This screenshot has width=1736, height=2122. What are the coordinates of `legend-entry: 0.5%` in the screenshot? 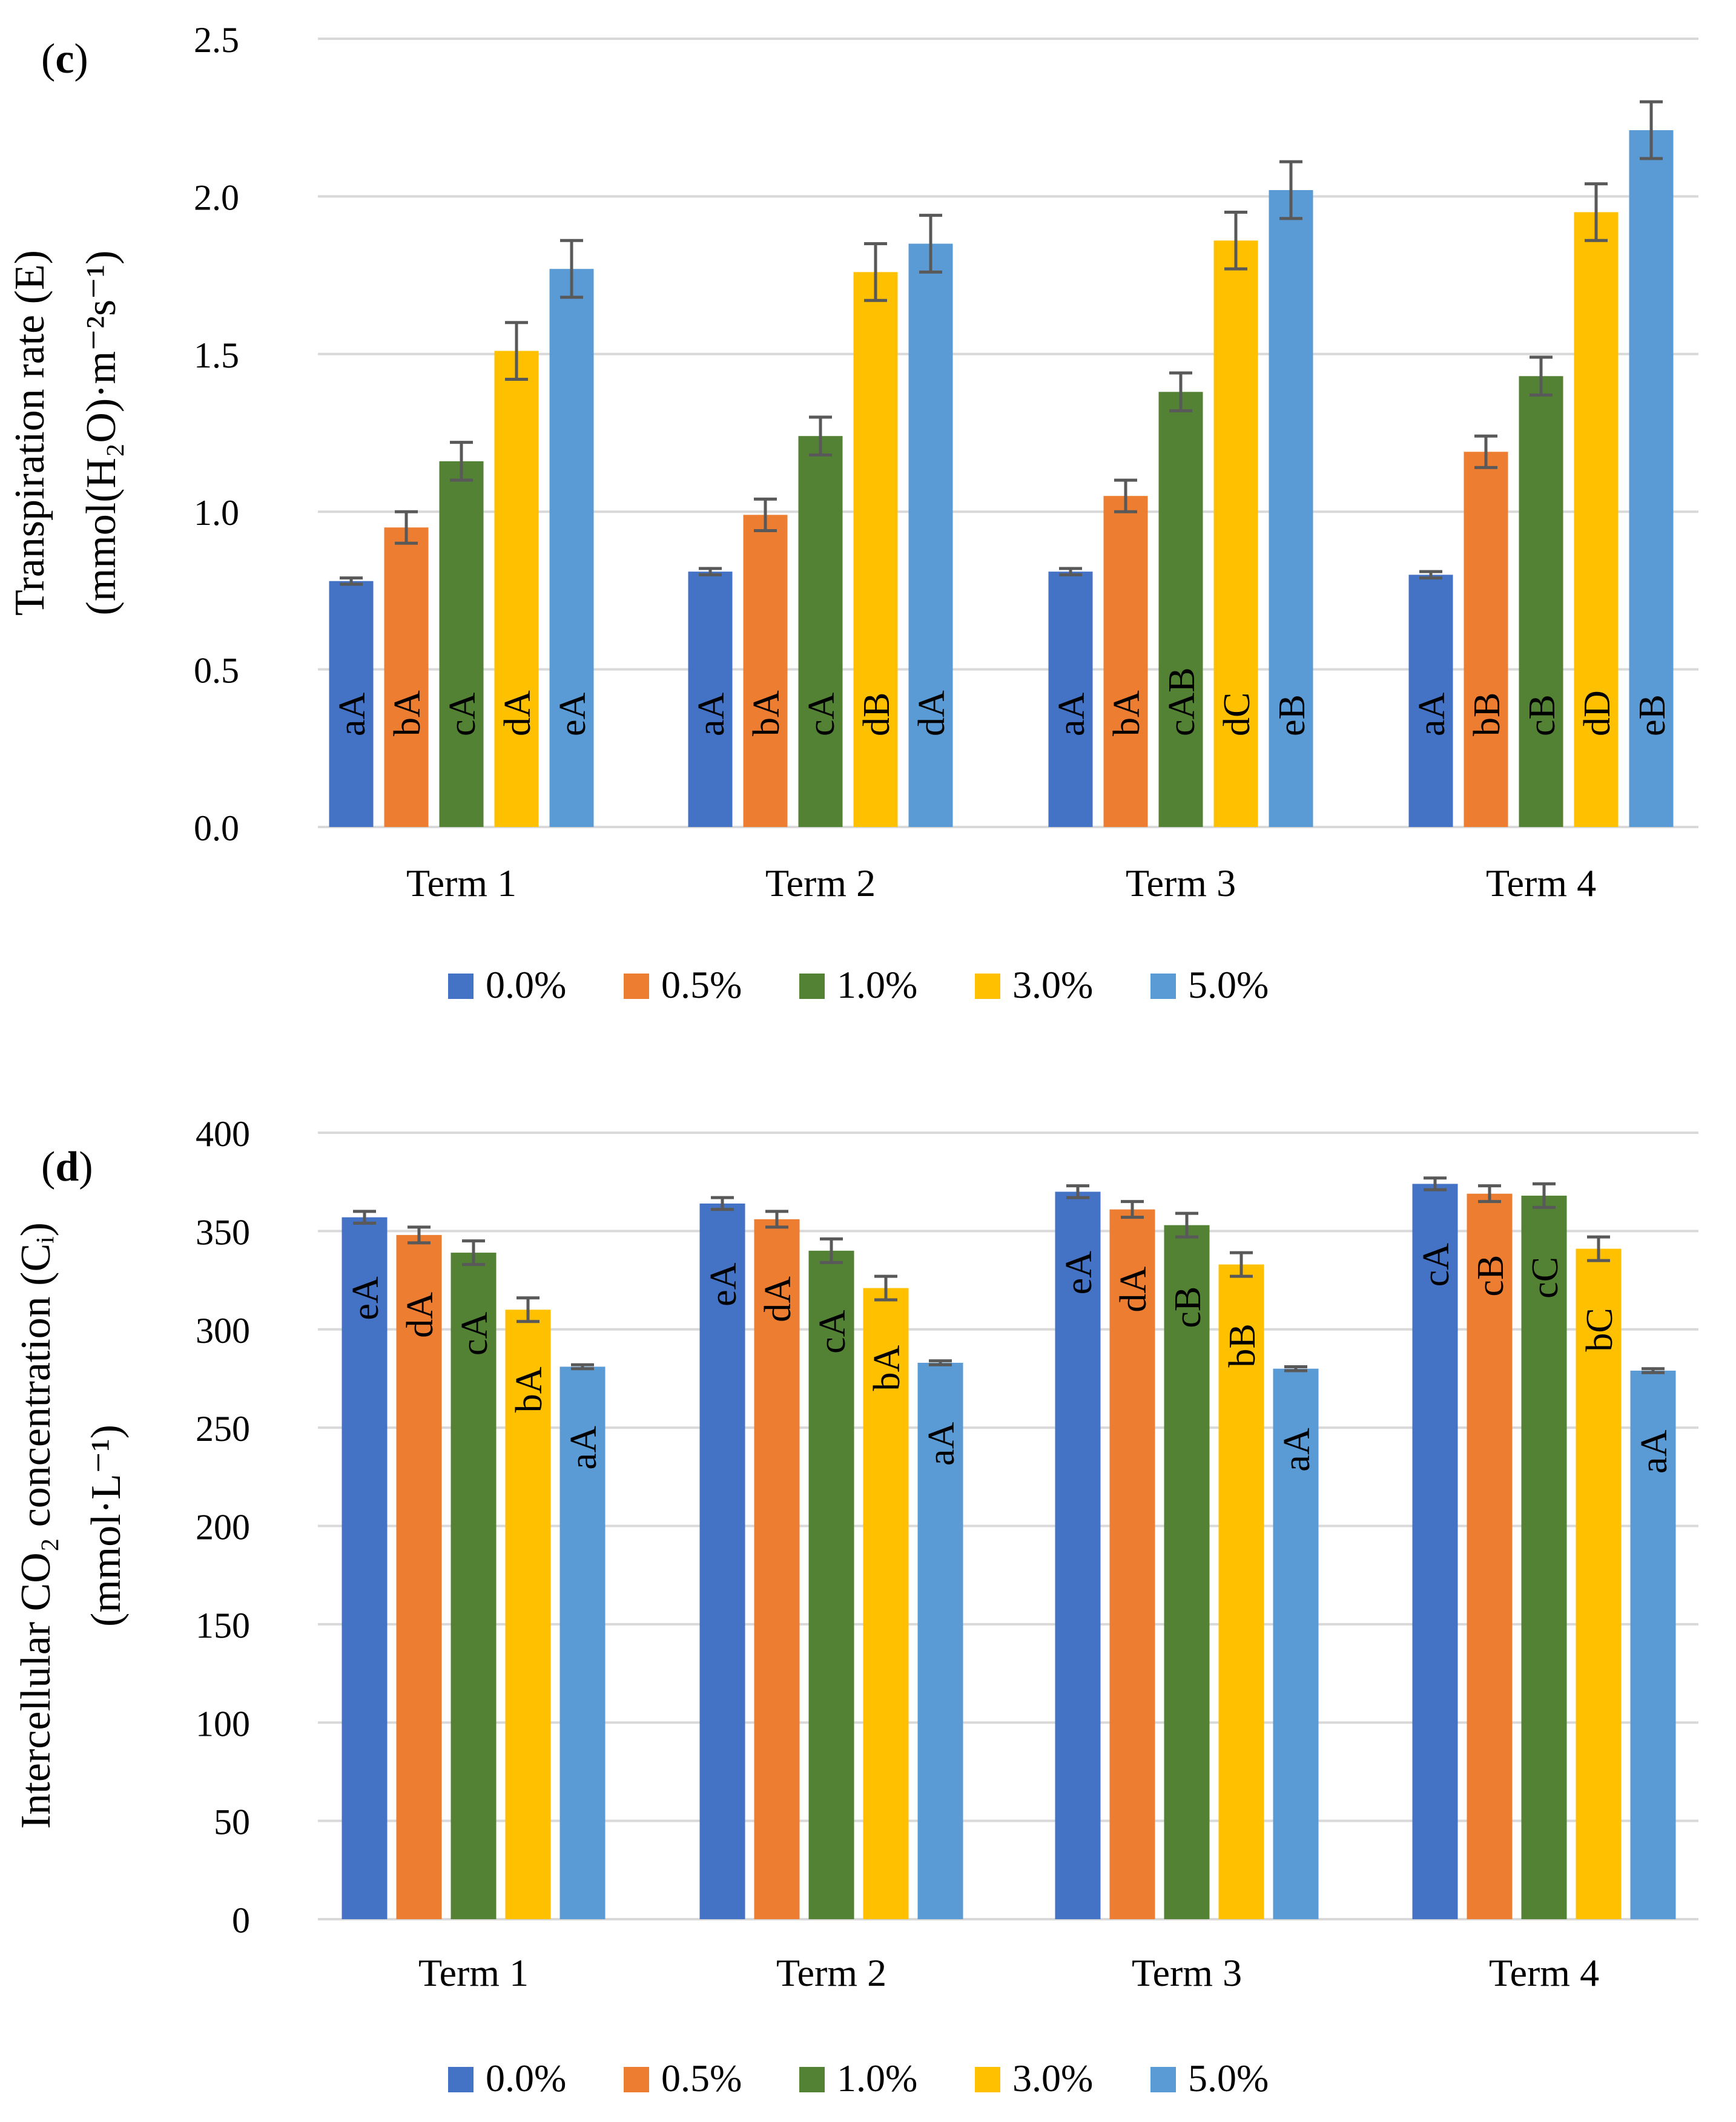 It's located at (701, 985).